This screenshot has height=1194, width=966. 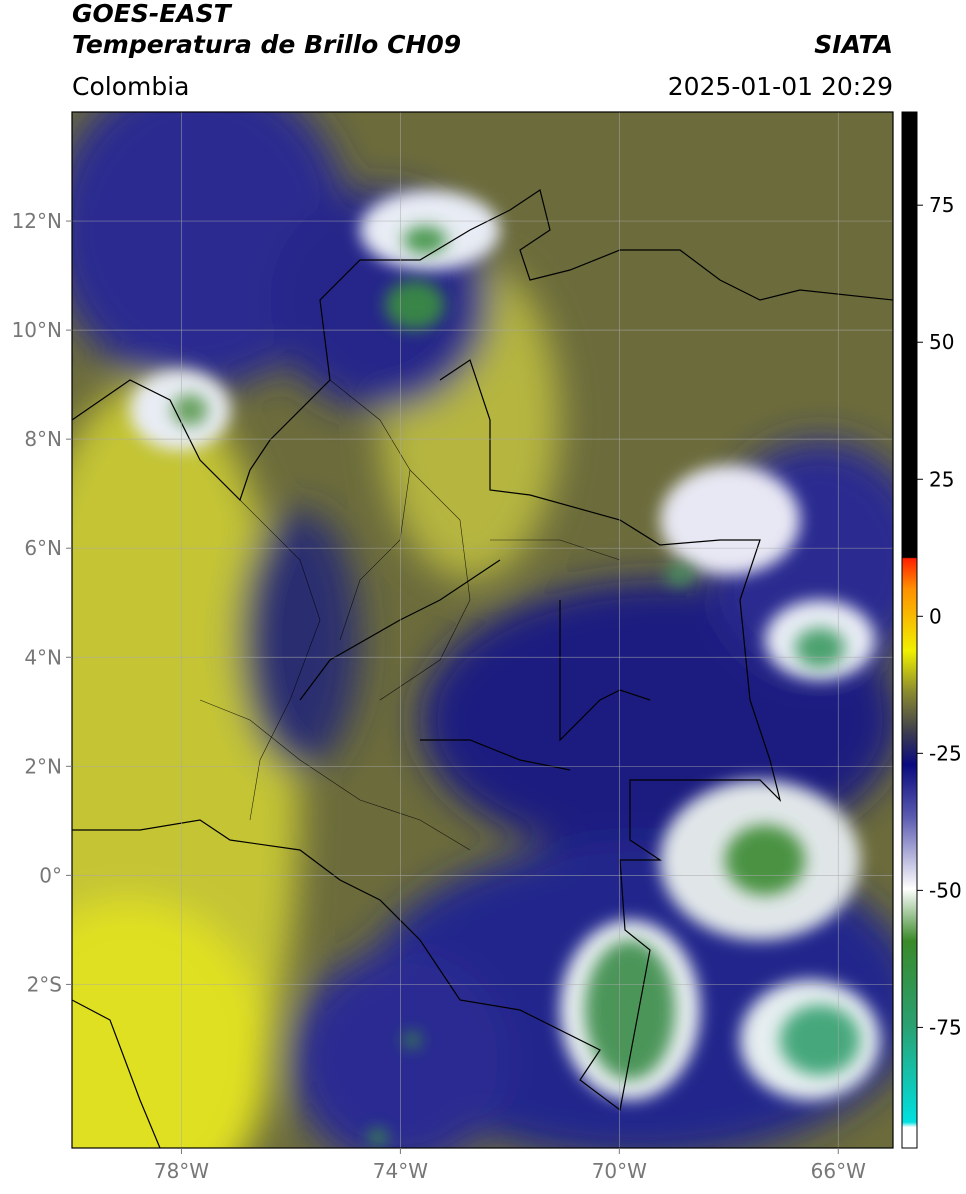 What do you see at coordinates (44, 984) in the screenshot?
I see `y-tick-label: 2°S` at bounding box center [44, 984].